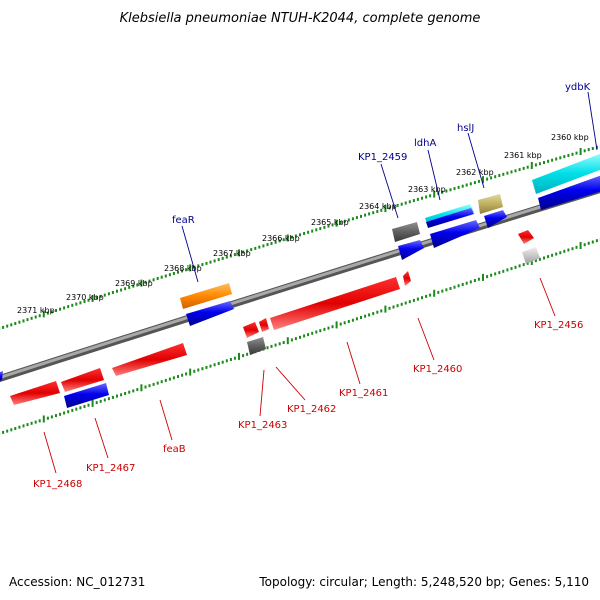  What do you see at coordinates (465, 128) in the screenshot?
I see `gene-label-hslJ: hslJ` at bounding box center [465, 128].